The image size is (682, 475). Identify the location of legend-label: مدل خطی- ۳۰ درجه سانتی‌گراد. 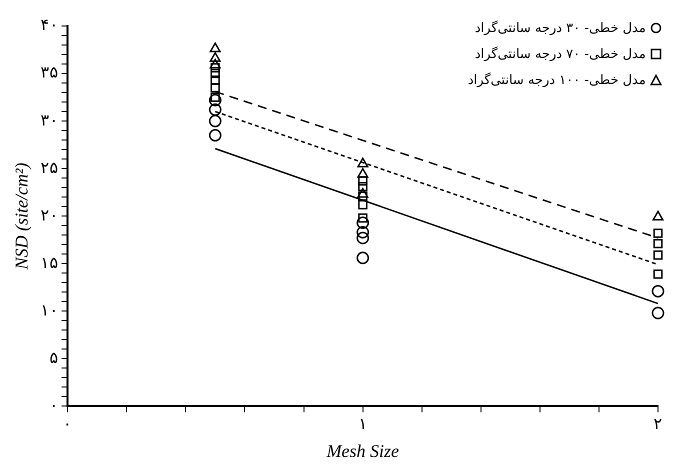
(560, 28).